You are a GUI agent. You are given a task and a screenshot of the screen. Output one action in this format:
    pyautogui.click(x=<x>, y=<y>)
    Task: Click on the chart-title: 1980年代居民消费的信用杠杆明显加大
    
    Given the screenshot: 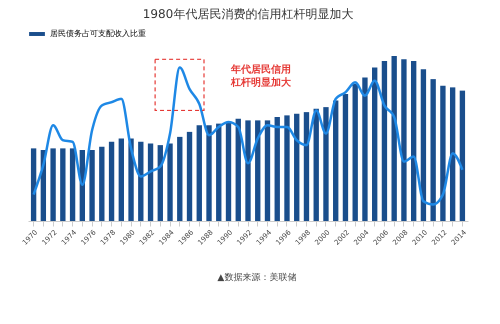 What is the action you would take?
    pyautogui.click(x=248, y=14)
    